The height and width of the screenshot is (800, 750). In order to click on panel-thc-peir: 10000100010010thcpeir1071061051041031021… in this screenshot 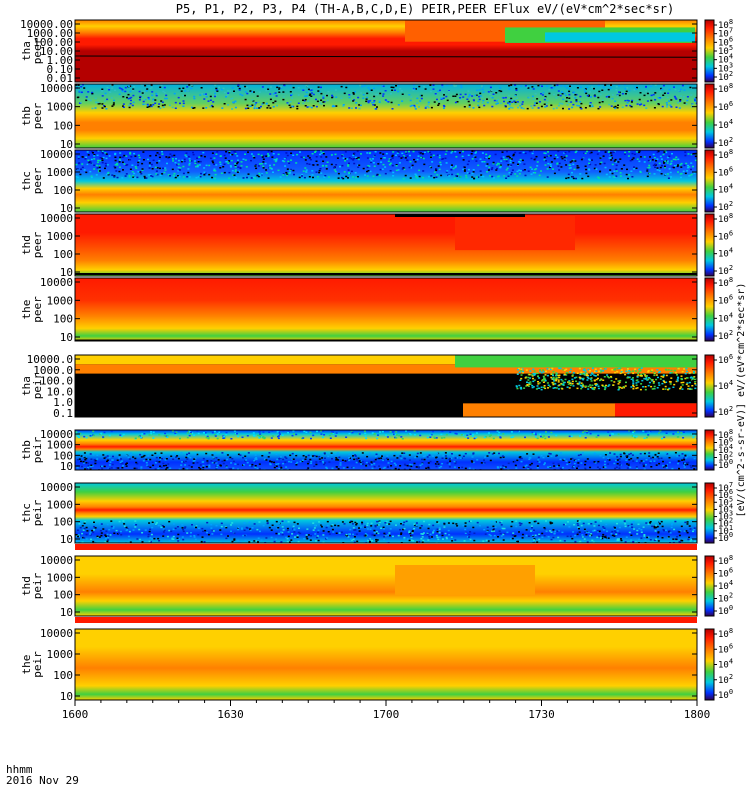, I will do `click(376, 508)`.